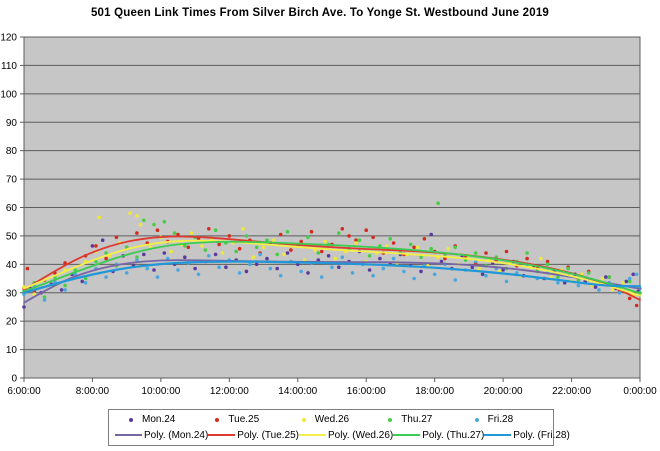 This screenshot has width=660, height=451. What do you see at coordinates (12, 180) in the screenshot?
I see `y-axis-tick-label: 70` at bounding box center [12, 180].